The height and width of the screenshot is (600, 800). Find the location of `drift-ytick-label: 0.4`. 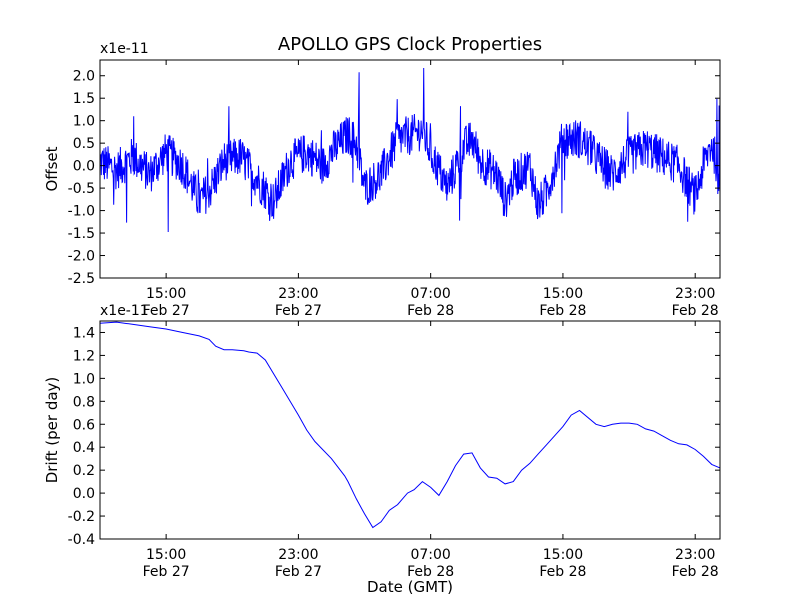

drift-ytick-label: 0.4 is located at coordinates (84, 448).